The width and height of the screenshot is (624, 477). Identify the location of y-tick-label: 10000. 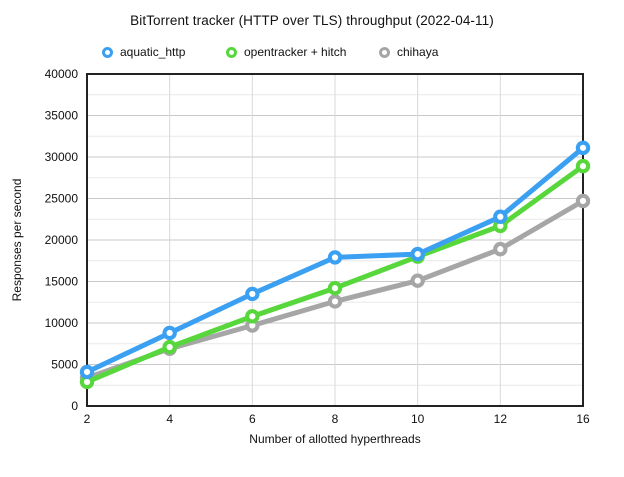
(62, 323).